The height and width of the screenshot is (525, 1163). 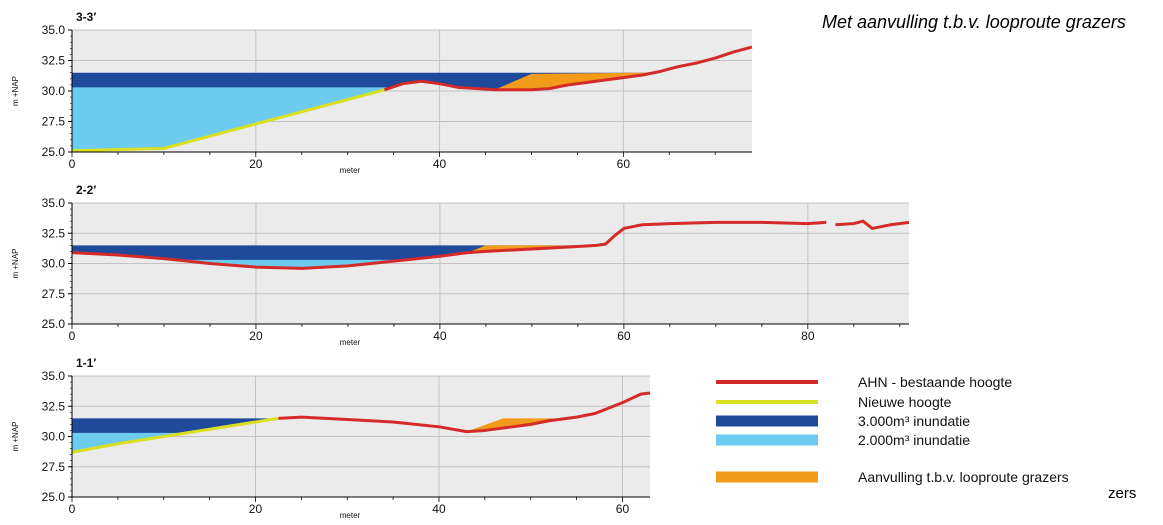 I want to click on legend-label-inundation-3000: 3.000m³ inundatie, so click(x=914, y=421).